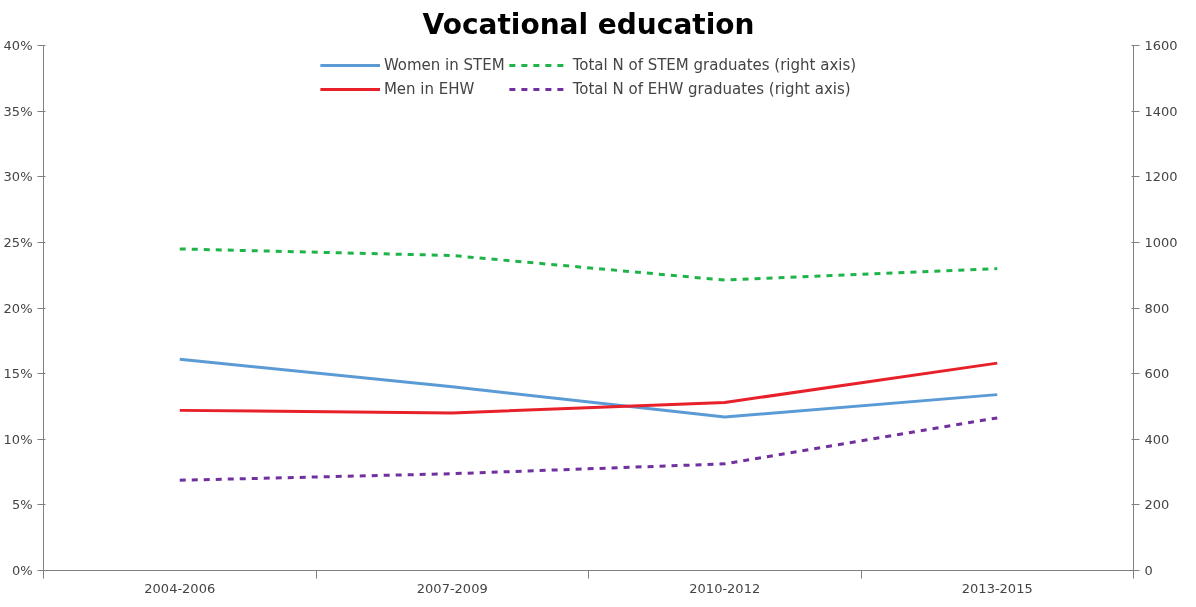 The image size is (1196, 607). I want to click on x-tick-label: 2013-2015, so click(997, 588).